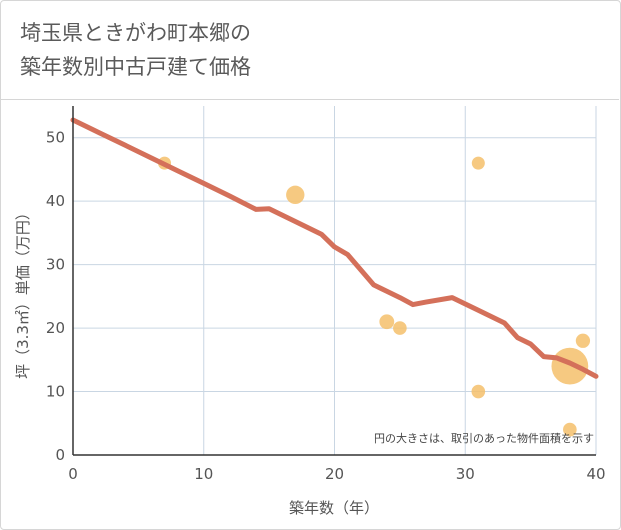 Image resolution: width=621 pixels, height=530 pixels. I want to click on x-tick-label: 10, so click(203, 474).